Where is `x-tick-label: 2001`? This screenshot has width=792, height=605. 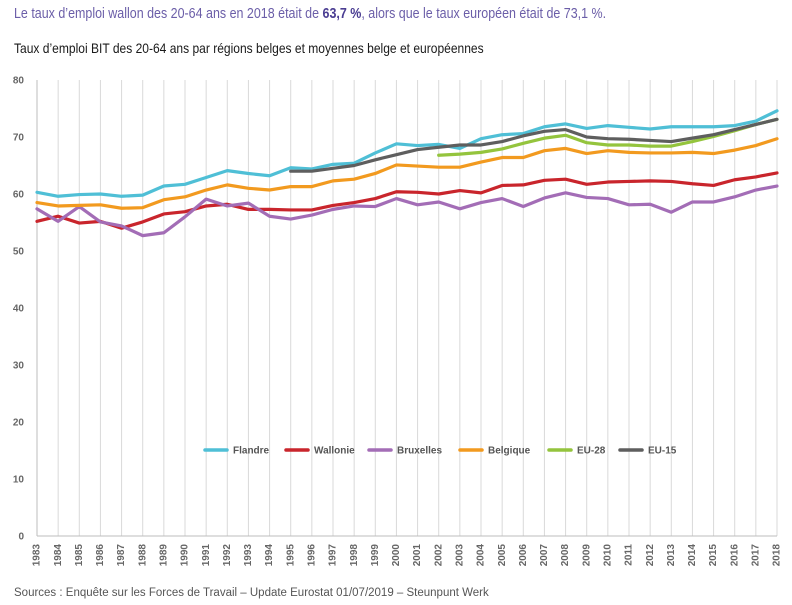 x-tick-label: 2001 is located at coordinates (417, 555).